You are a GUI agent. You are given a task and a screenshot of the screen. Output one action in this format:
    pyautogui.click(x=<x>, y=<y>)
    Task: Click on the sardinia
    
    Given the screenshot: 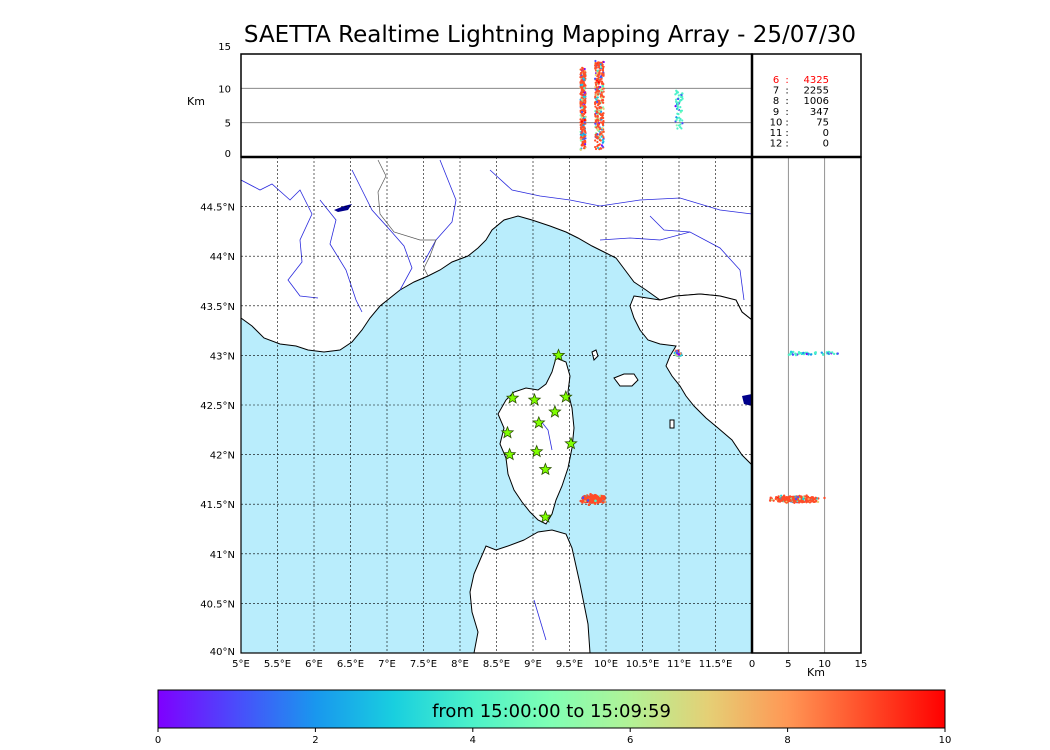 What is the action you would take?
    pyautogui.click(x=530, y=591)
    